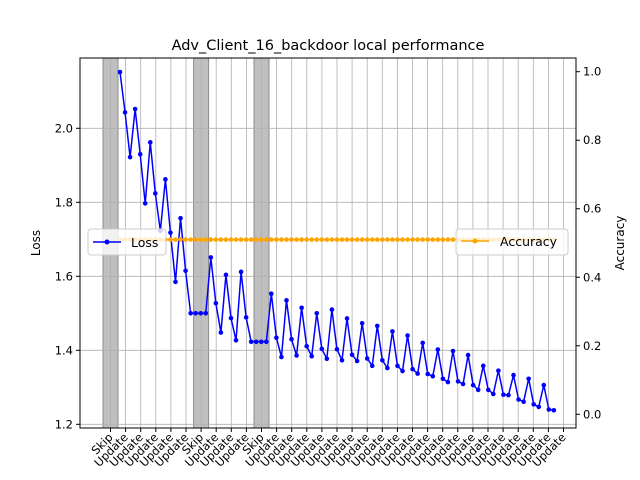 Image resolution: width=640 pixels, height=480 pixels. I want to click on y-left-tick-label: 1.8, so click(64, 202).